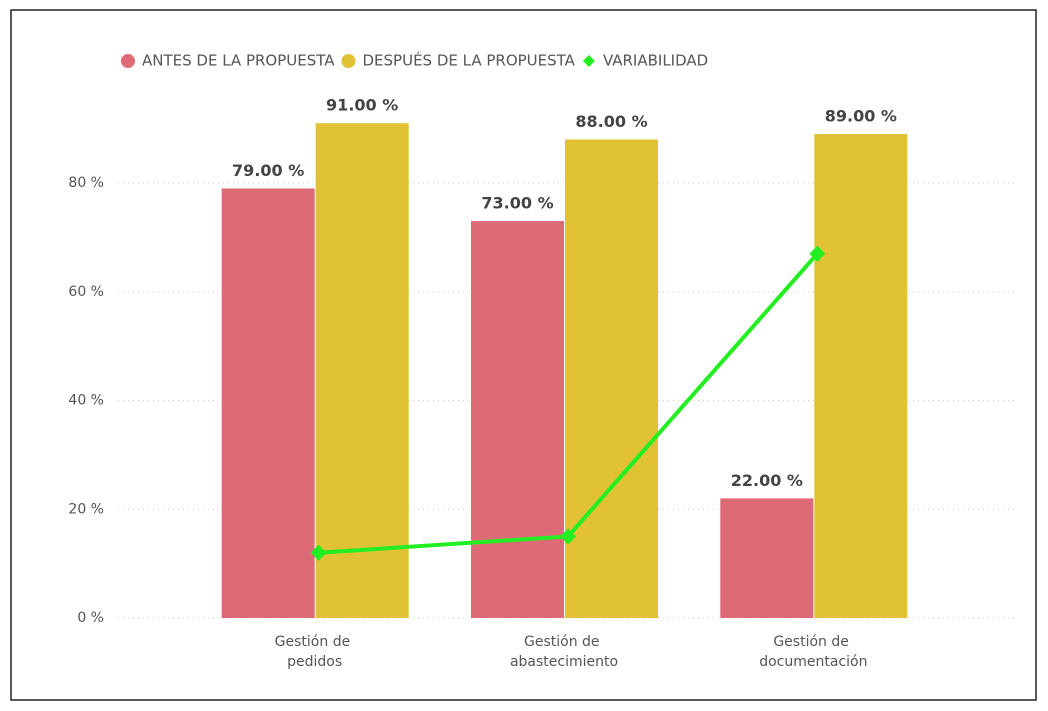  I want to click on data-label: 88.00 %, so click(611, 121).